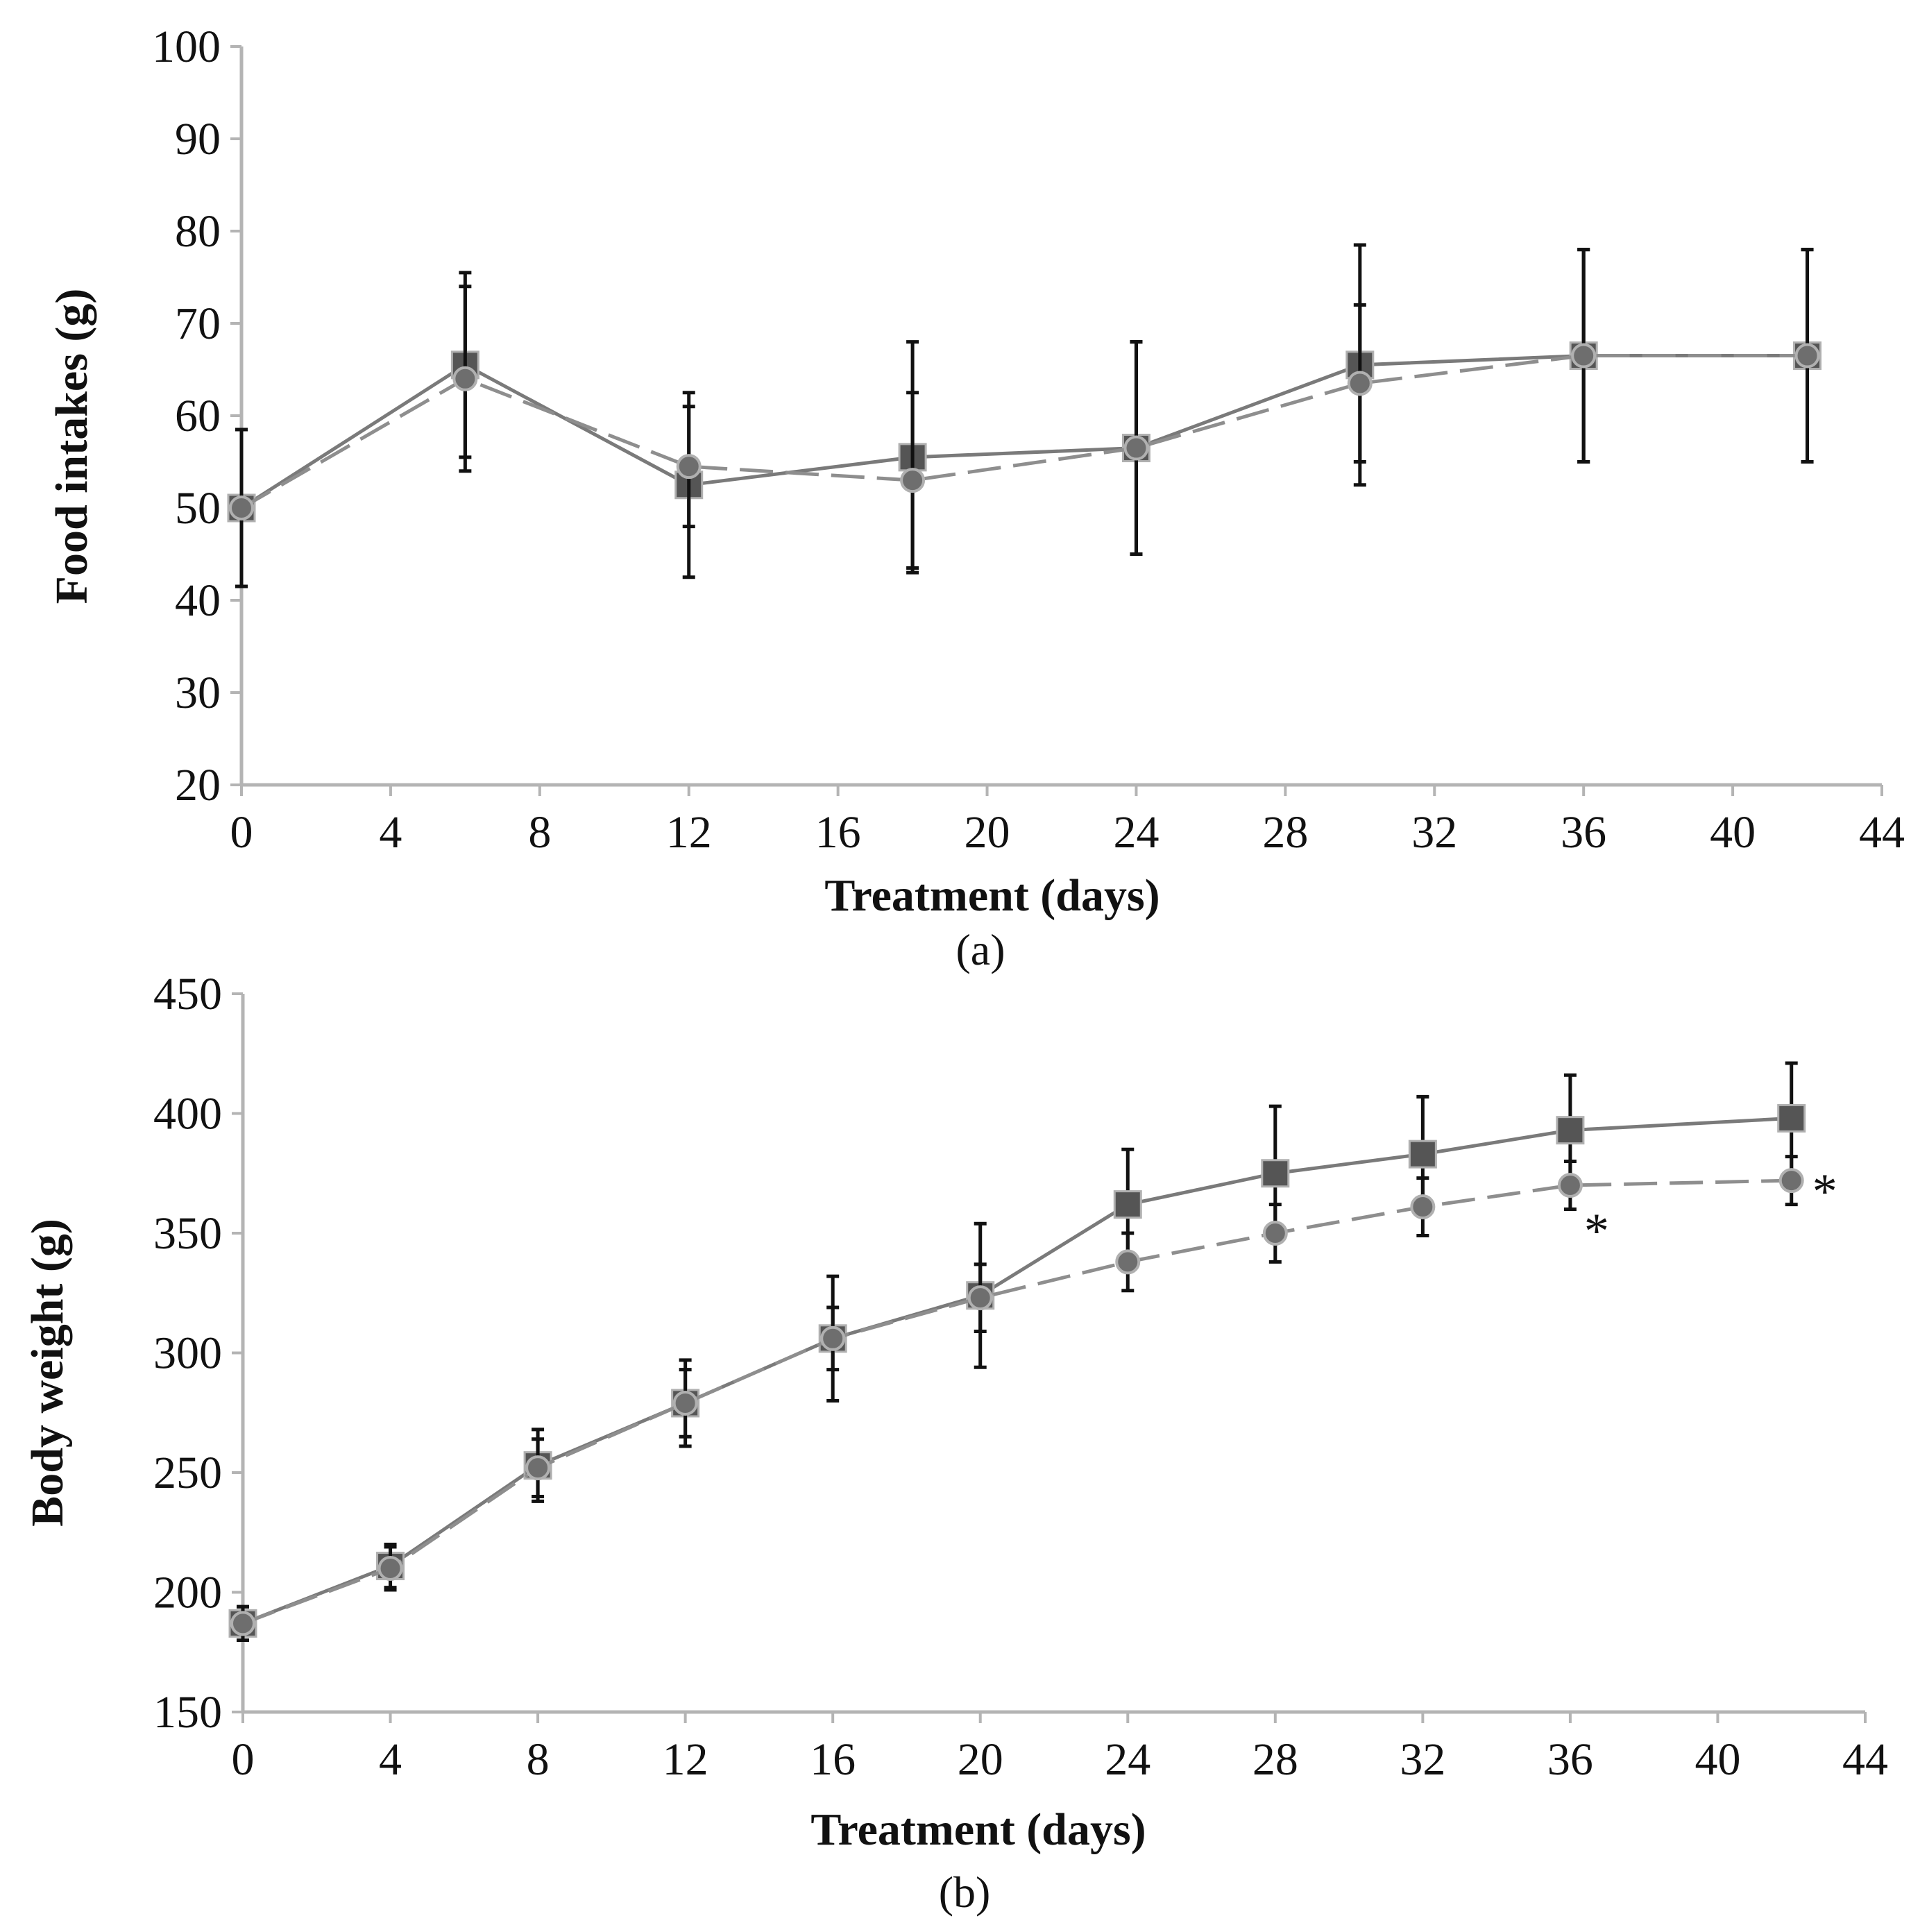  I want to click on panel-a-control-line, so click(1024, 432).